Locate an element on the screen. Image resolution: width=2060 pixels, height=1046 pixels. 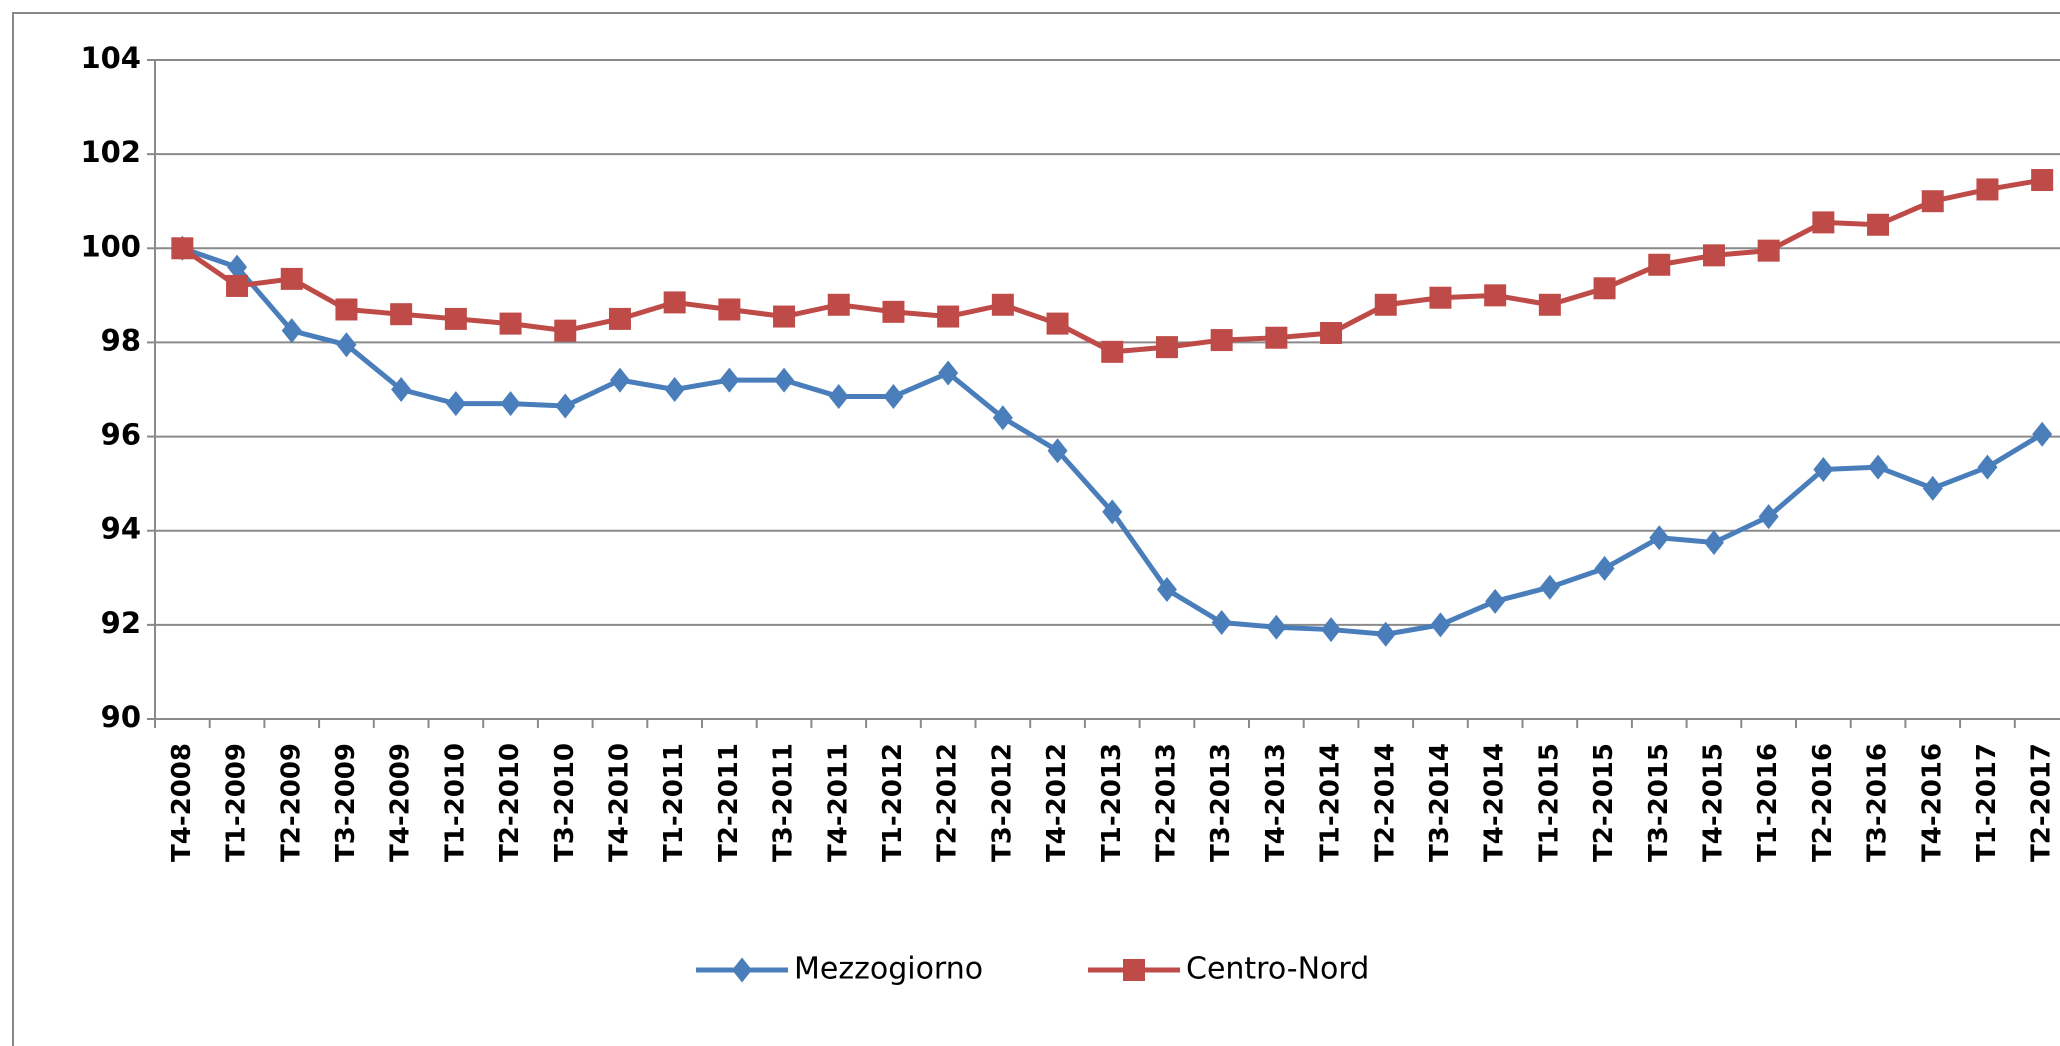
x-tick-label: T1-2016 is located at coordinates (1768, 802).